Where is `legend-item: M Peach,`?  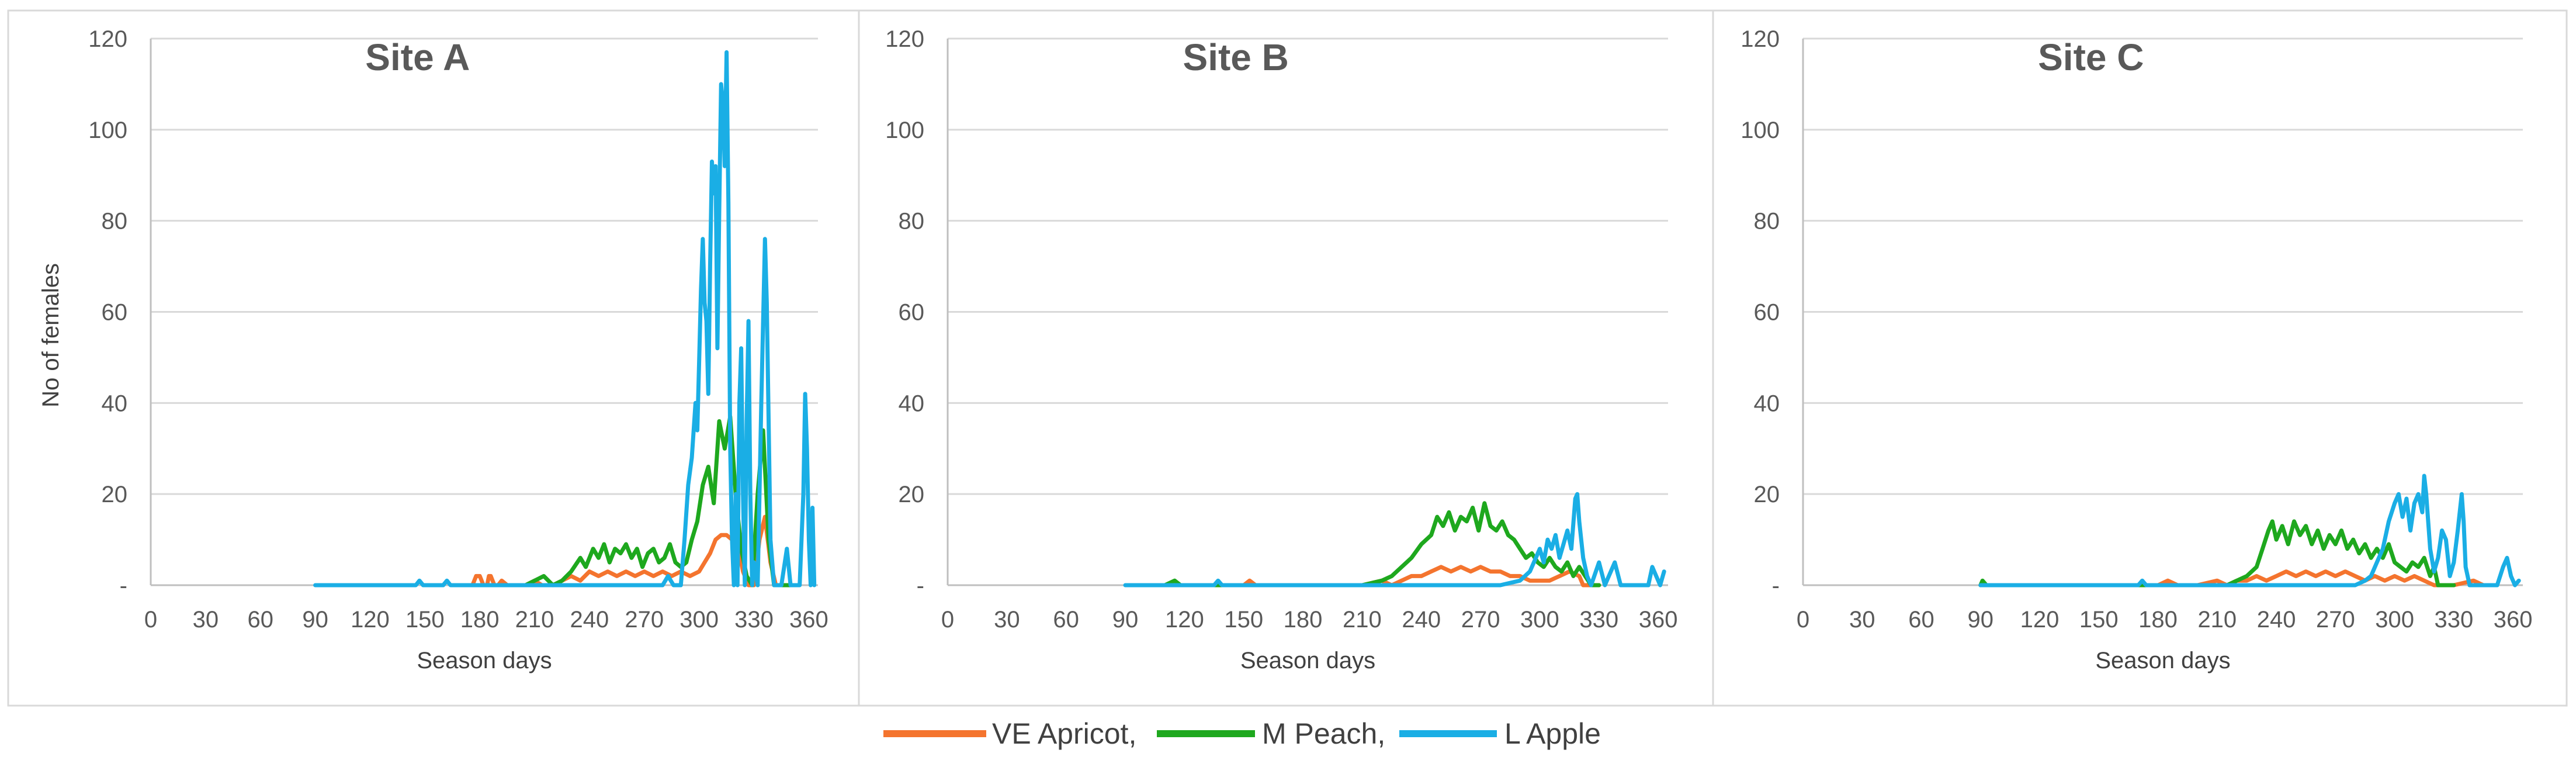
legend-item: M Peach, is located at coordinates (1271, 733).